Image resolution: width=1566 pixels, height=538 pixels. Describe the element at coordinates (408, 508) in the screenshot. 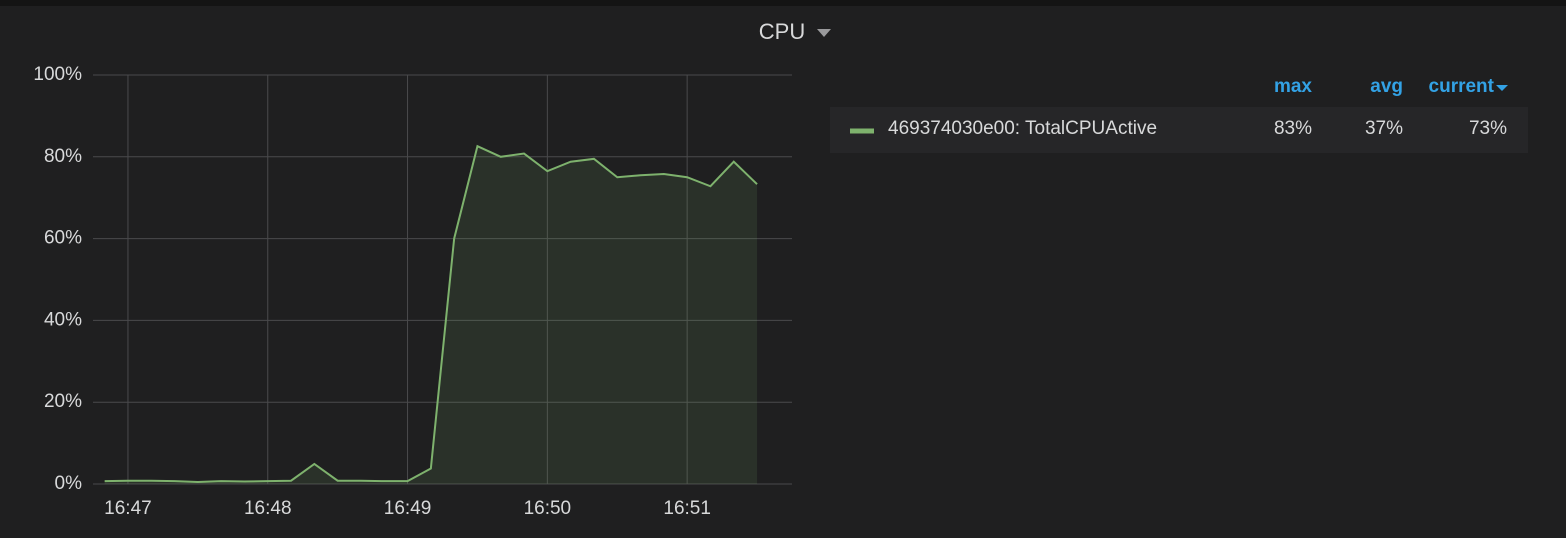

I see `x-tick-label: 16:49` at that location.